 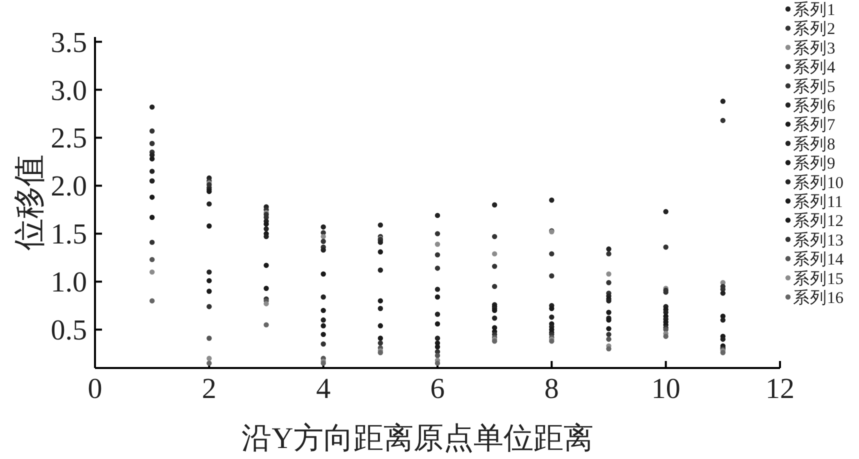 What do you see at coordinates (814, 67) in the screenshot?
I see `legend-label: 系列4` at bounding box center [814, 67].